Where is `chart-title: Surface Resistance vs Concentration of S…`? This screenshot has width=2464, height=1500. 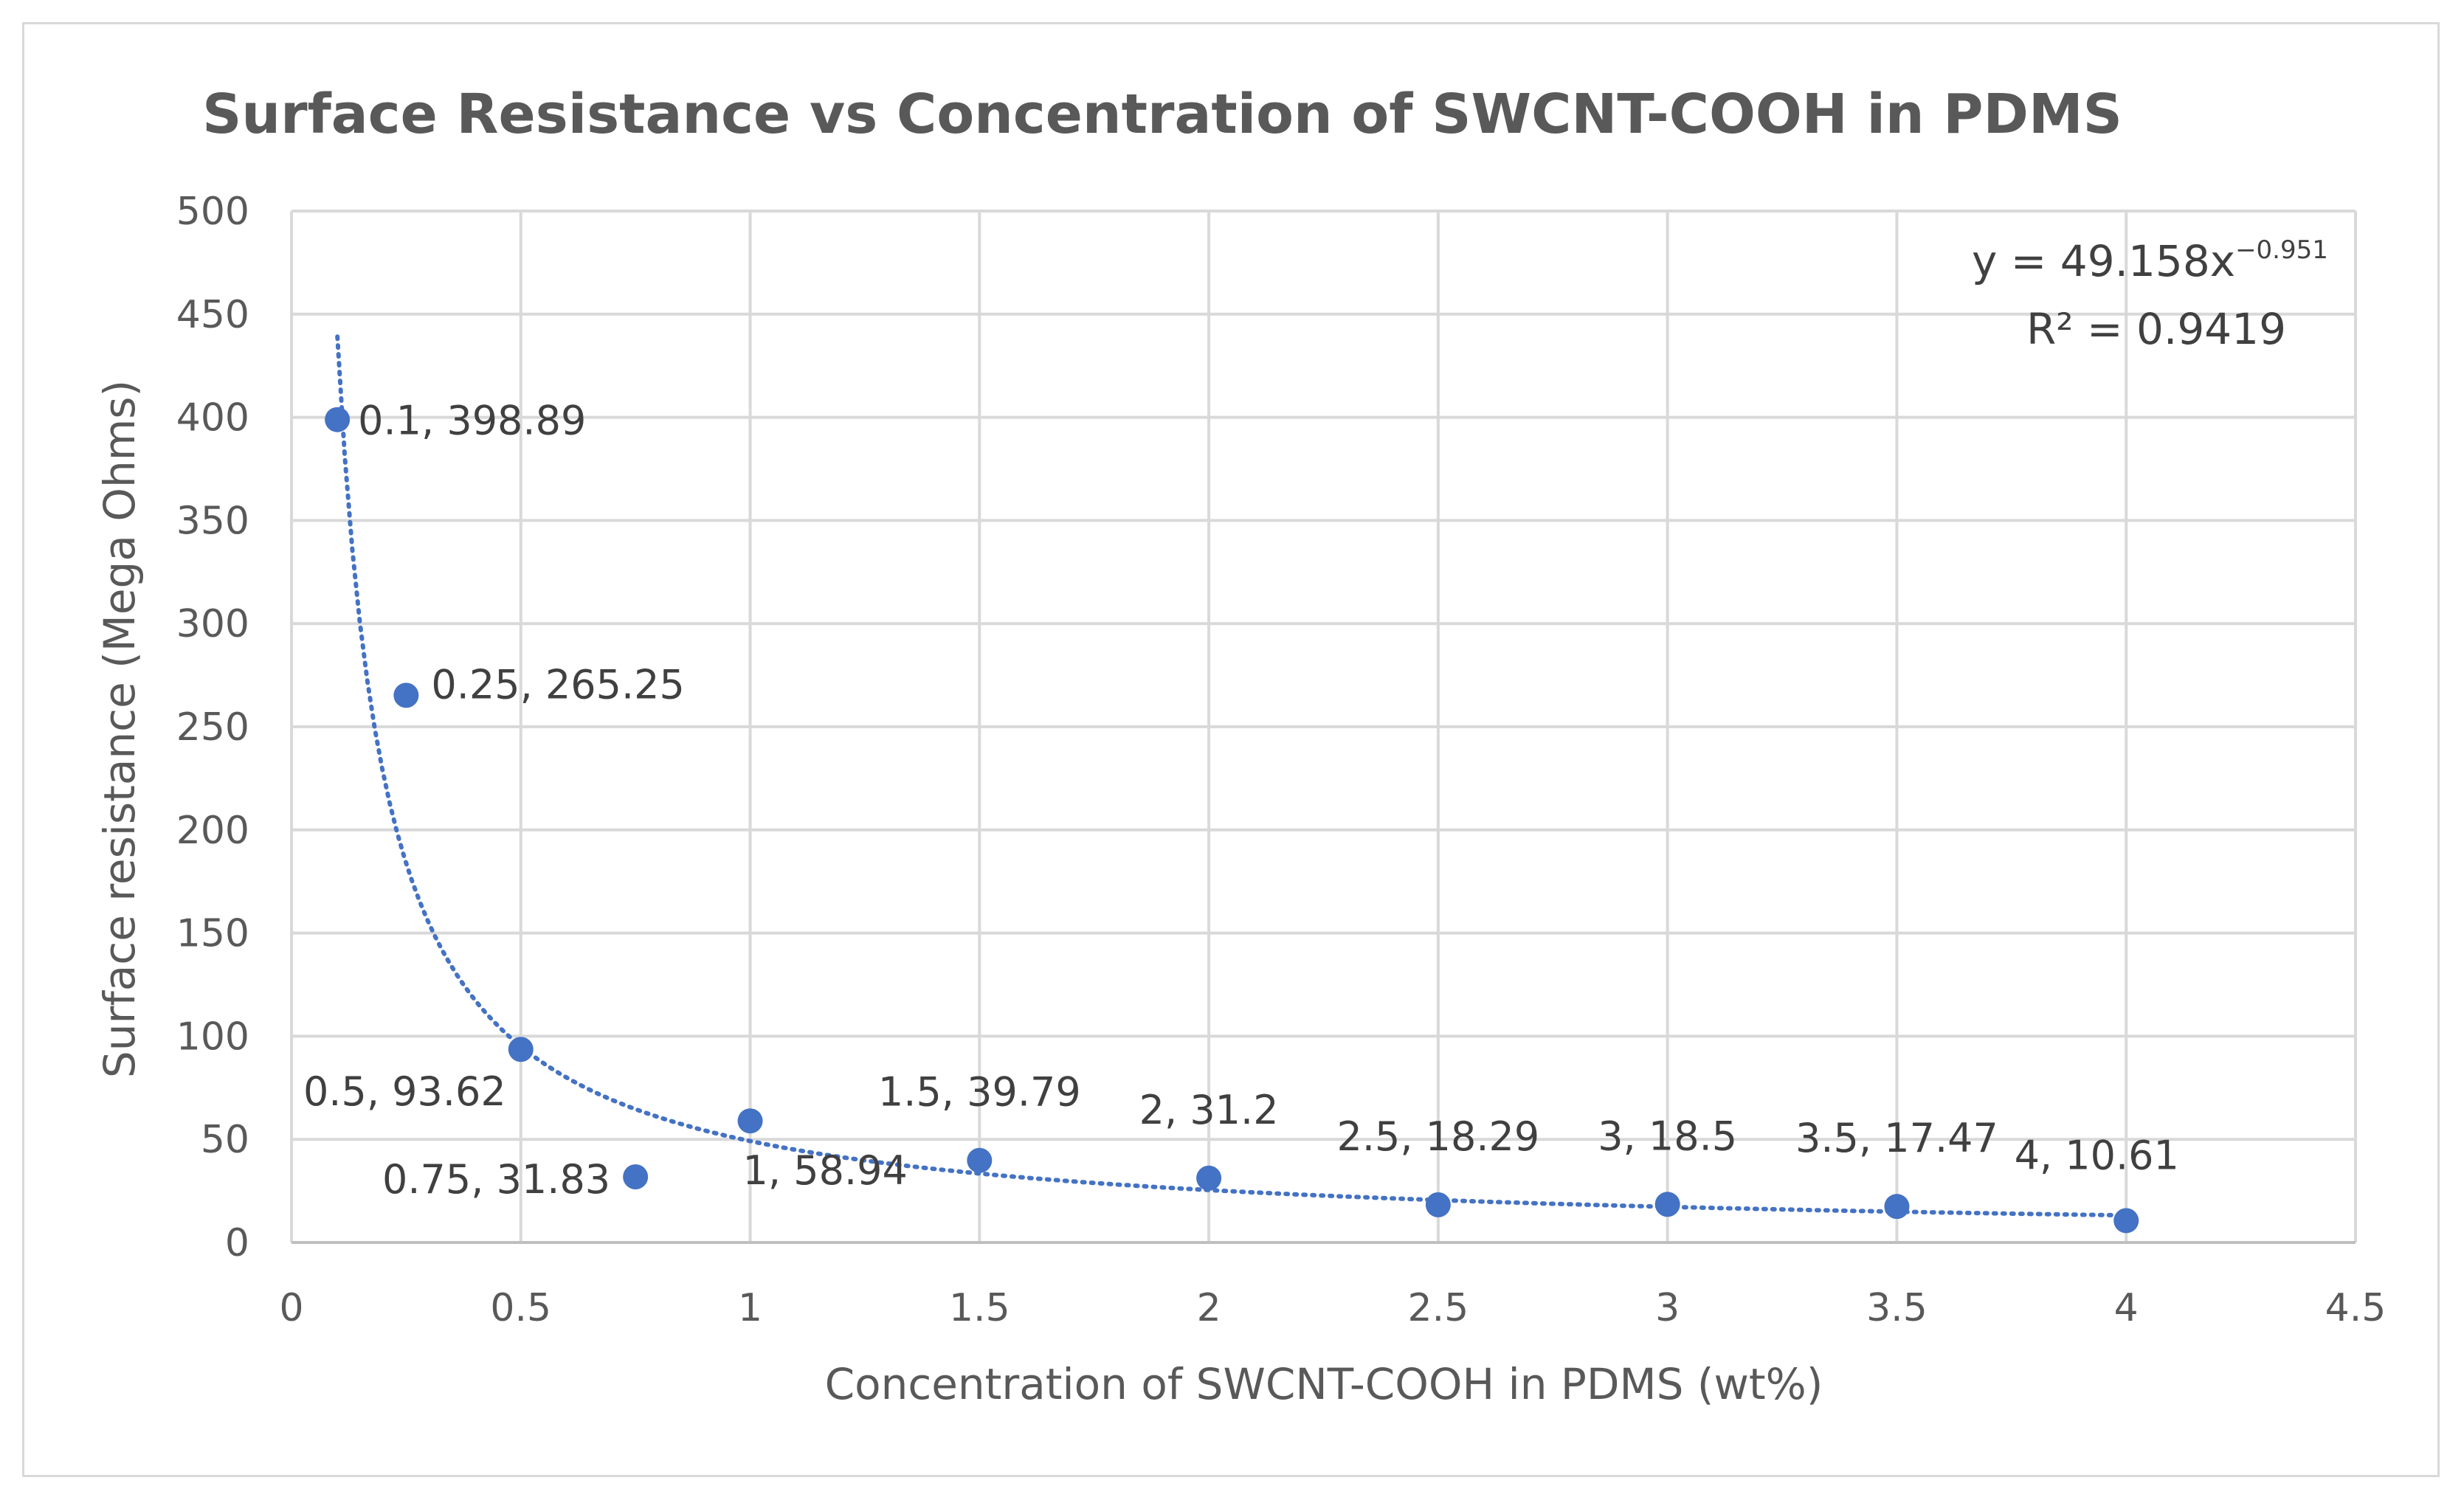
chart-title: Surface Resistance vs Concentration of S… is located at coordinates (1162, 114).